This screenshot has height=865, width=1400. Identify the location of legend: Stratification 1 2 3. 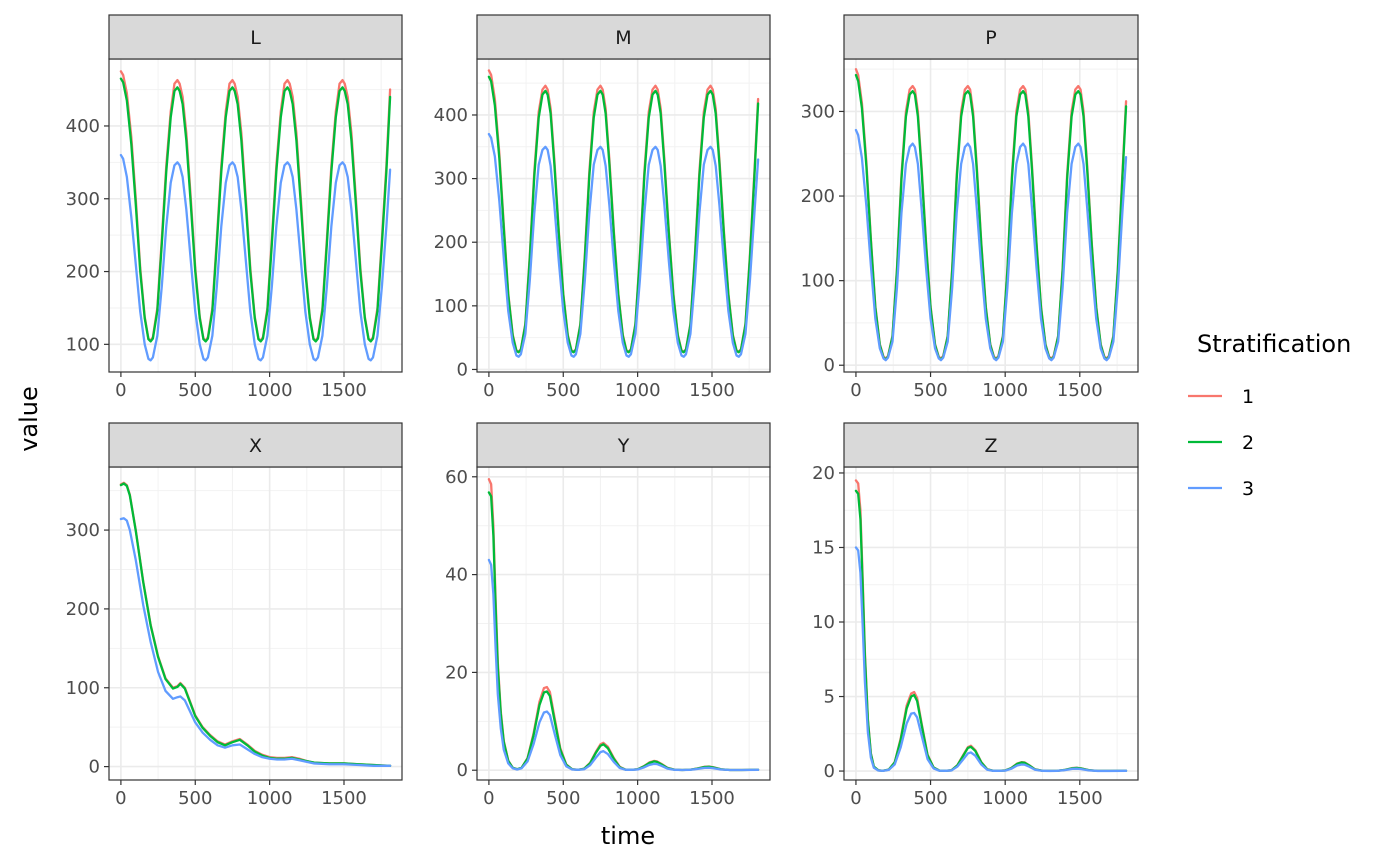
(1269, 415).